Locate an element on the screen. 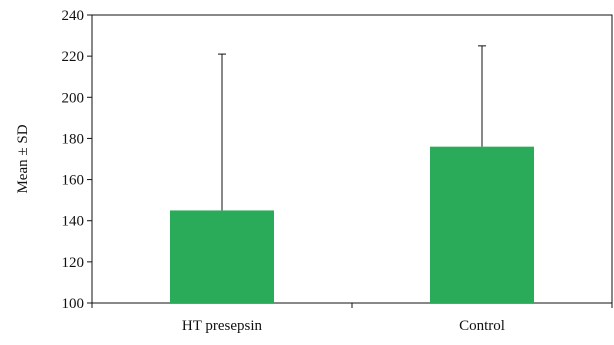  y-tick-label: 240 is located at coordinates (73, 16).